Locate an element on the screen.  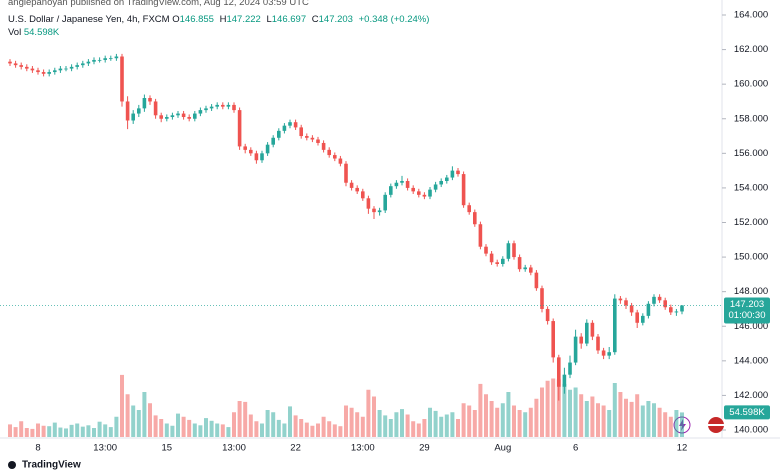
y-tick-label: 140.000 is located at coordinates (751, 430).